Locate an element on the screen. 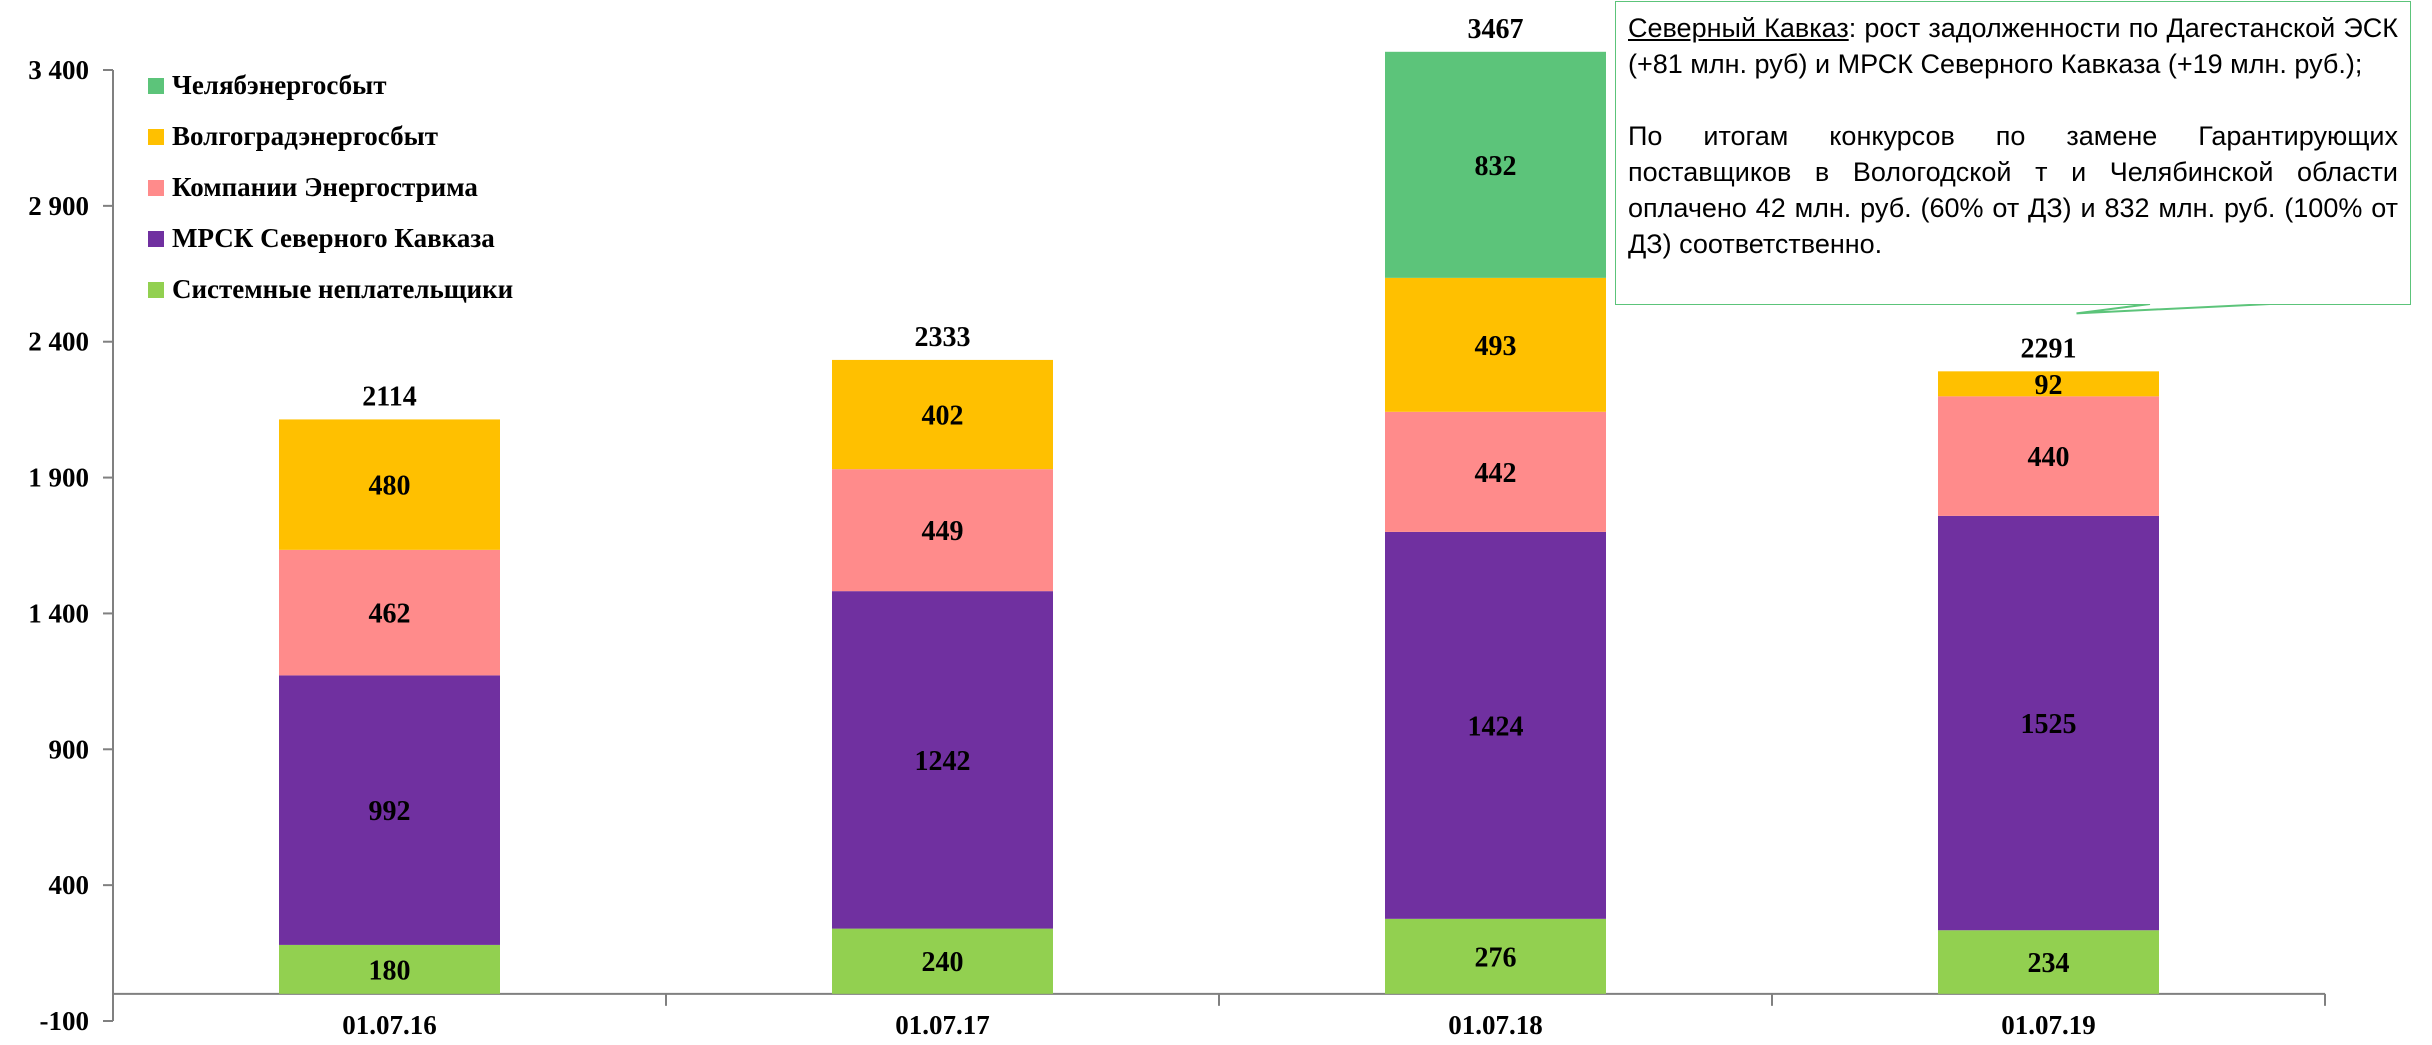 The height and width of the screenshot is (1045, 2432). legend-label: Челябэнергосбыт is located at coordinates (279, 85).